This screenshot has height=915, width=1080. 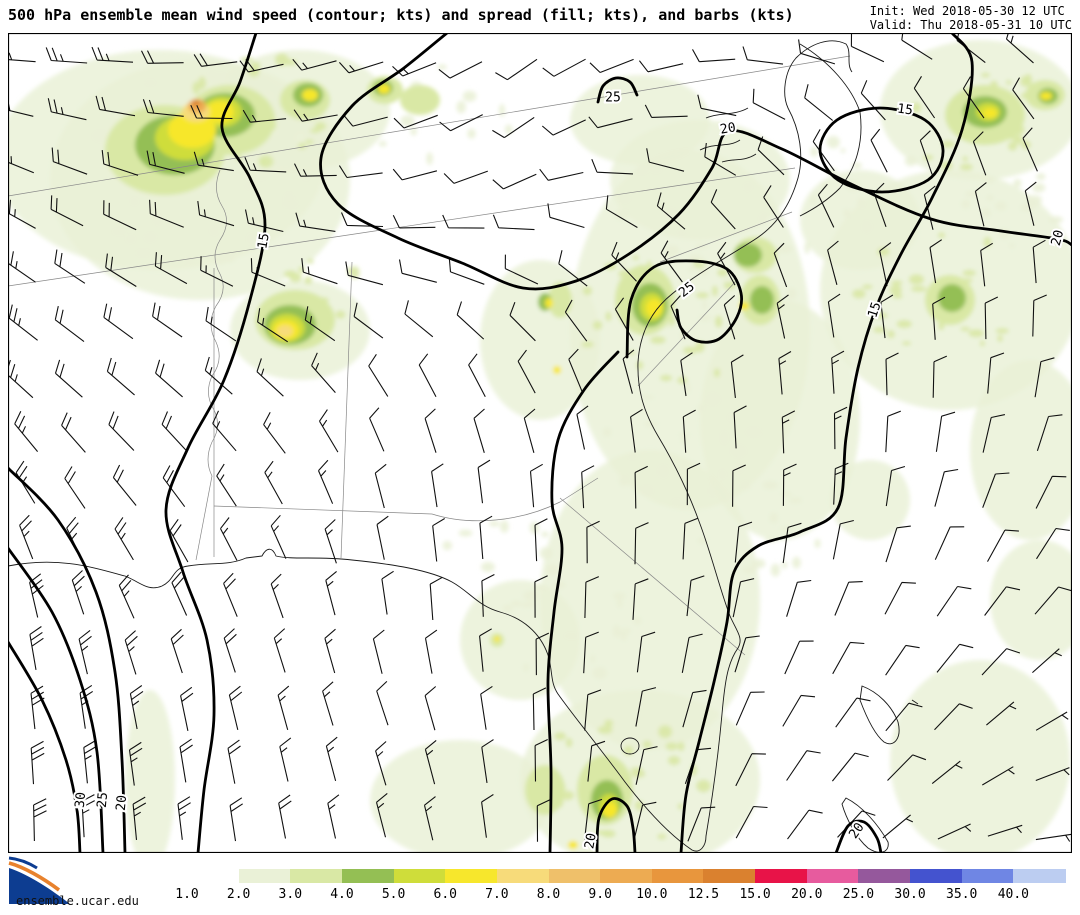 I want to click on coastline, so click(x=915, y=702).